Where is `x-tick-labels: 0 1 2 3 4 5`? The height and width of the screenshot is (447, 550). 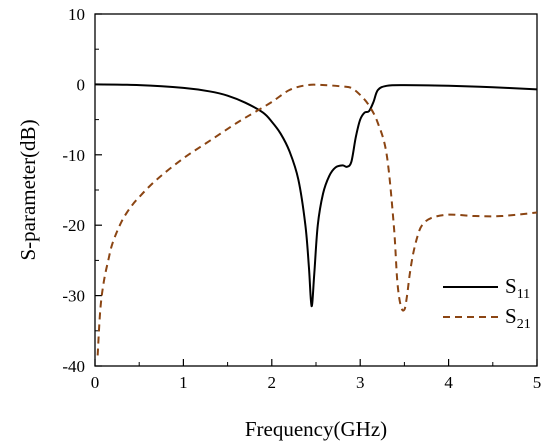
x-tick-labels: 0 1 2 3 4 5 is located at coordinates (316, 382).